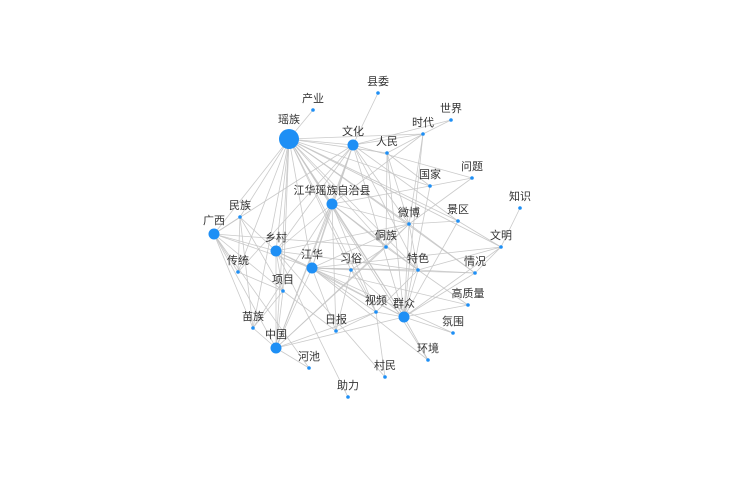  I want to click on edge-weibo-tese, so click(413, 247).